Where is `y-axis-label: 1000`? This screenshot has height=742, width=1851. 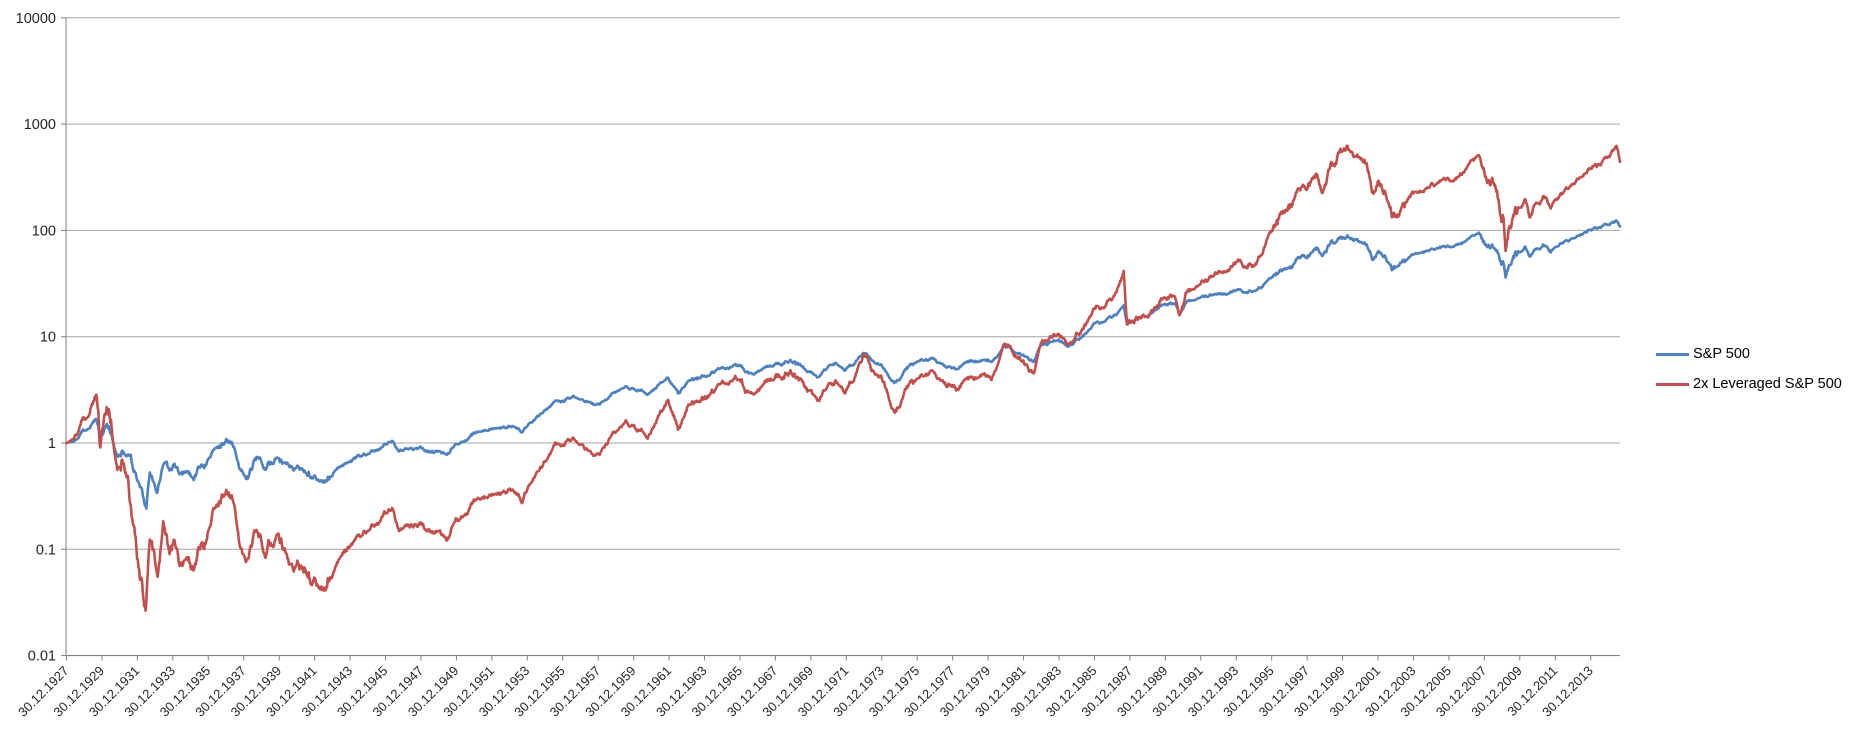 y-axis-label: 1000 is located at coordinates (40, 125).